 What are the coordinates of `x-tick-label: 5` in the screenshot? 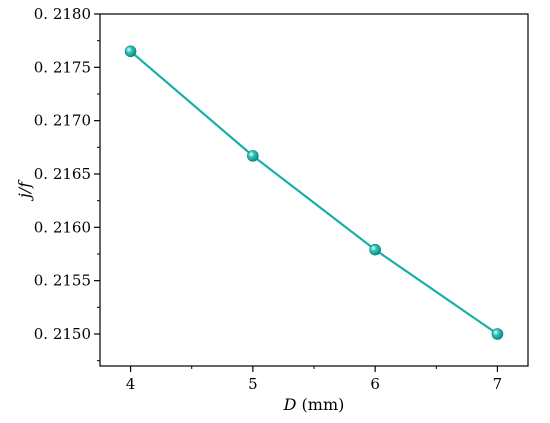 It's located at (253, 384).